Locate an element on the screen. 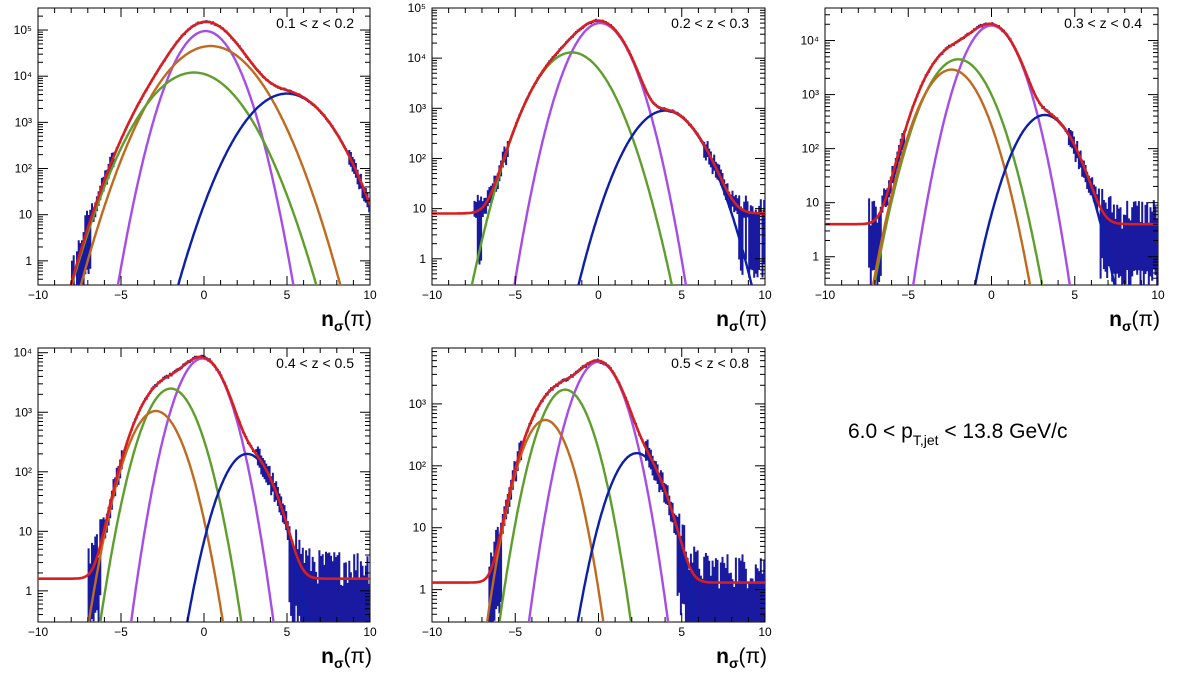 The width and height of the screenshot is (1181, 677). panel-title: 0.2 < z < 0.3 is located at coordinates (710, 23).